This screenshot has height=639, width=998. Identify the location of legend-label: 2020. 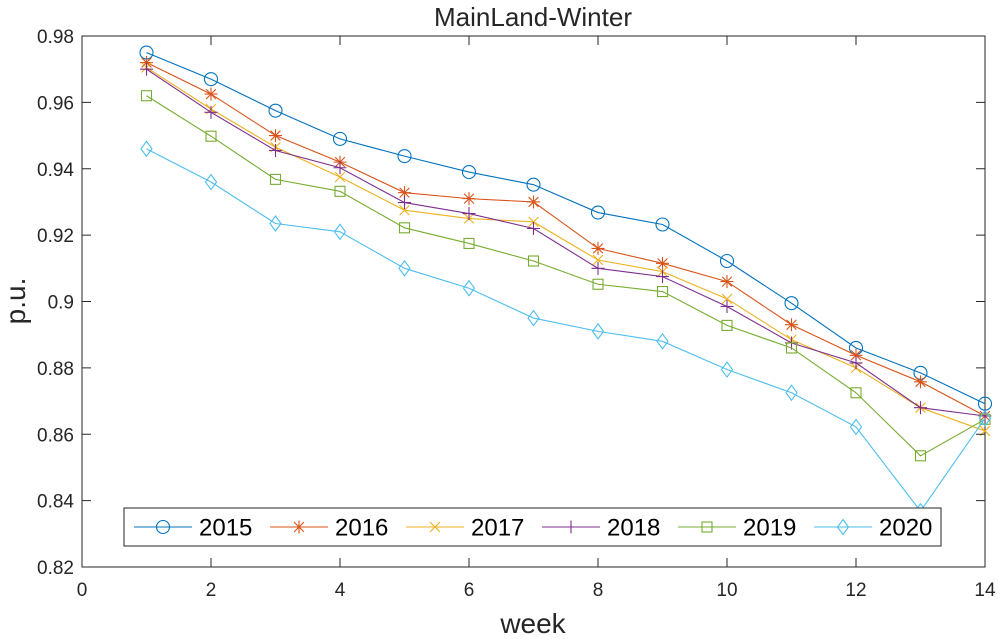
(905, 528).